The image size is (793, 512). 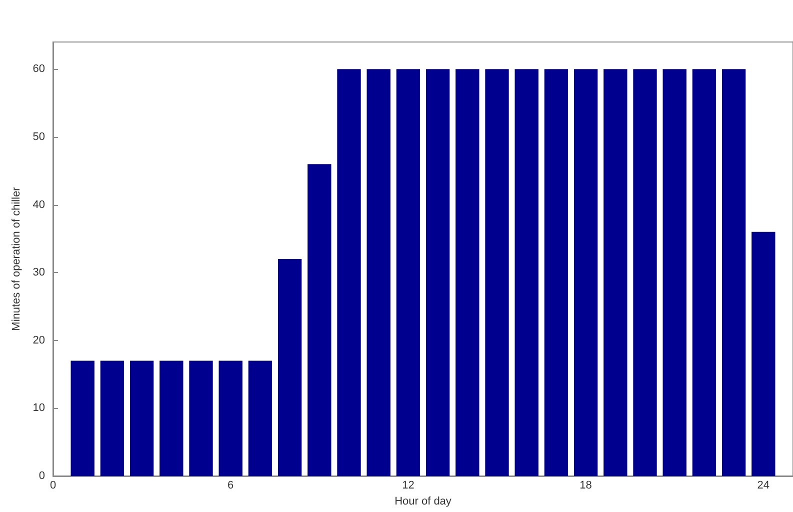 What do you see at coordinates (38, 340) in the screenshot?
I see `y-tick-label: 20` at bounding box center [38, 340].